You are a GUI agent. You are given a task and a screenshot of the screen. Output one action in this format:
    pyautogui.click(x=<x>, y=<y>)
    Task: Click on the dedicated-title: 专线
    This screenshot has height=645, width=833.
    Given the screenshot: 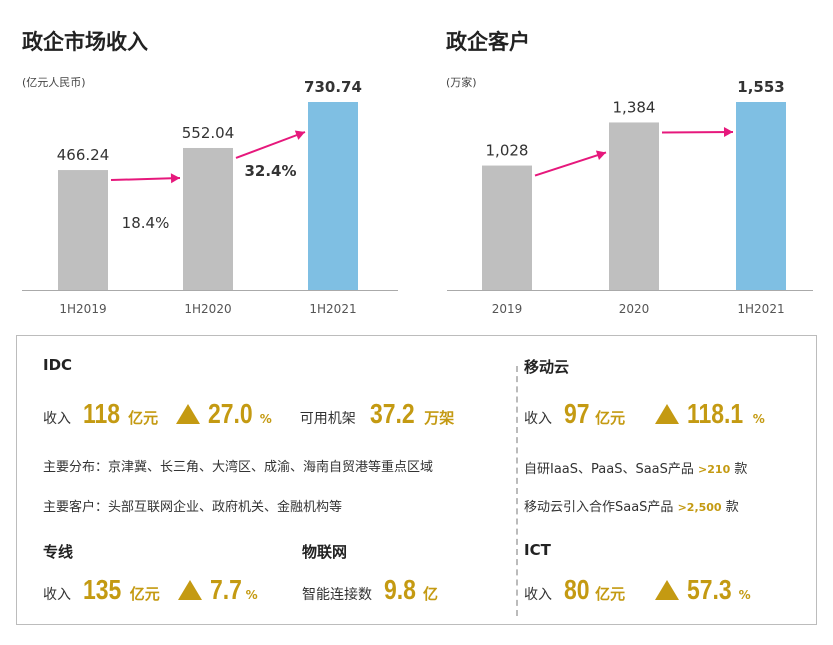 What is the action you would take?
    pyautogui.click(x=58, y=552)
    